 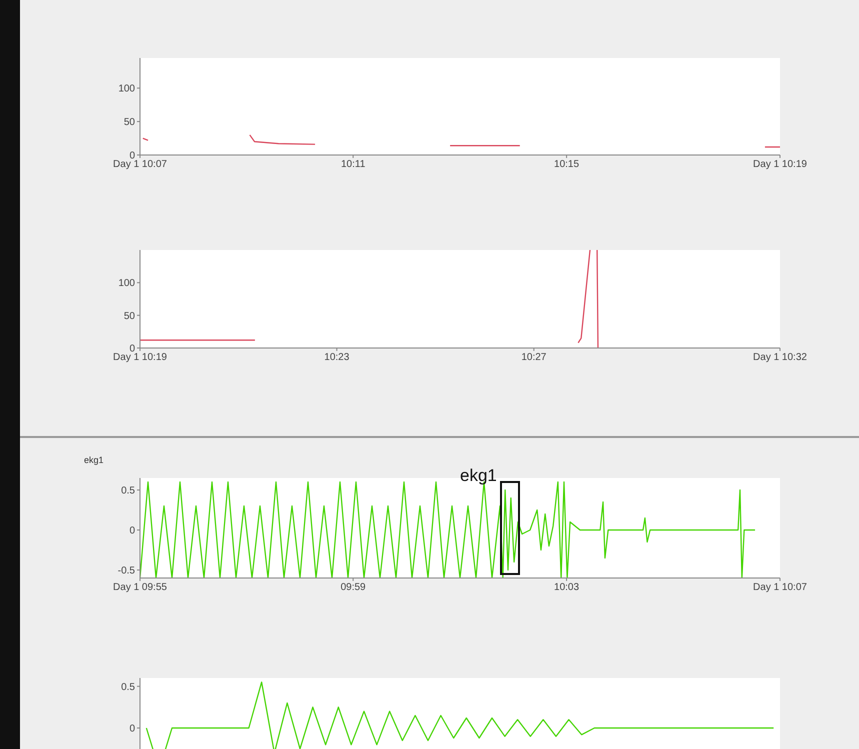 What do you see at coordinates (567, 588) in the screenshot?
I see `x-tick-label: 10:03` at bounding box center [567, 588].